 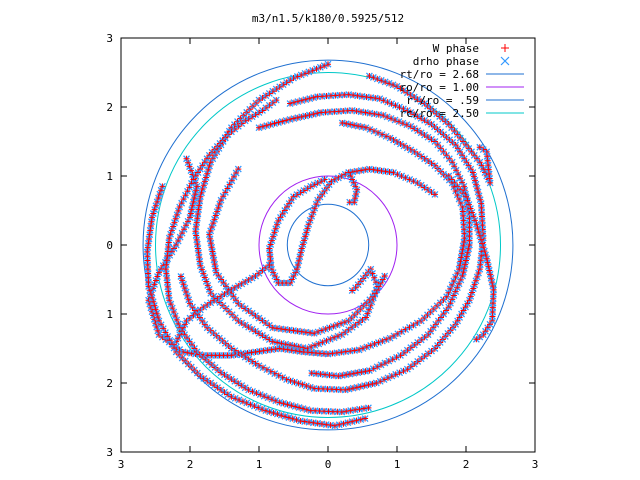 What do you see at coordinates (328, 245) in the screenshot?
I see `reference-circle` at bounding box center [328, 245].